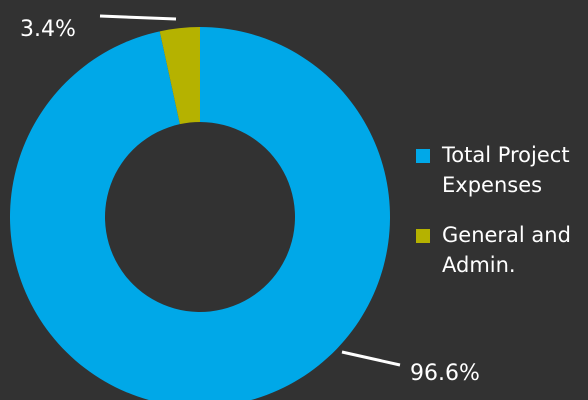 Image resolution: width=588 pixels, height=400 pixels. I want to click on legend-item-general-and-admin: General and Admin., so click(502, 250).